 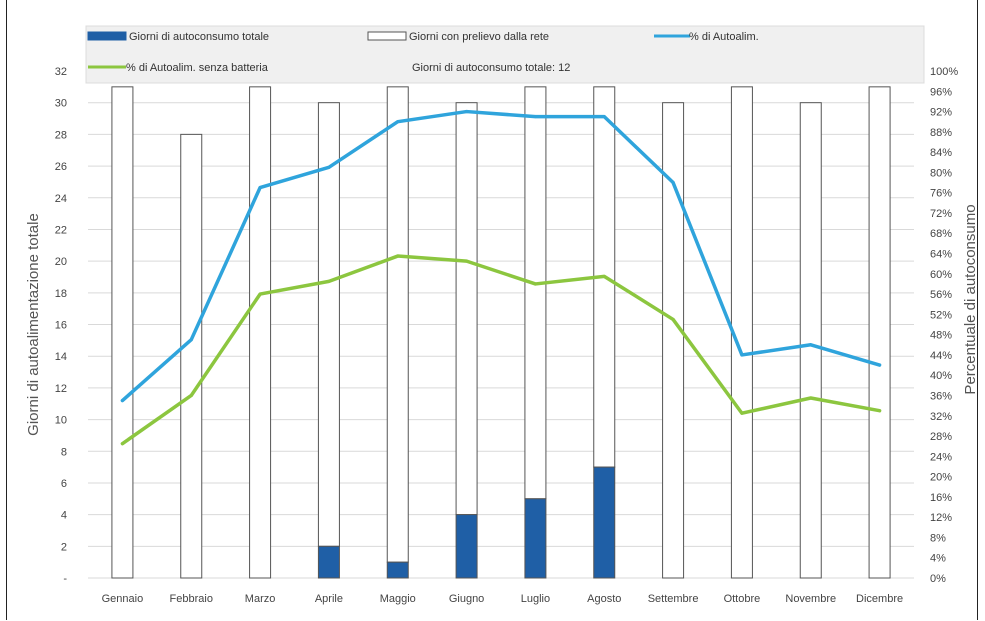 I want to click on y-tick-label: 2, so click(x=64, y=547).